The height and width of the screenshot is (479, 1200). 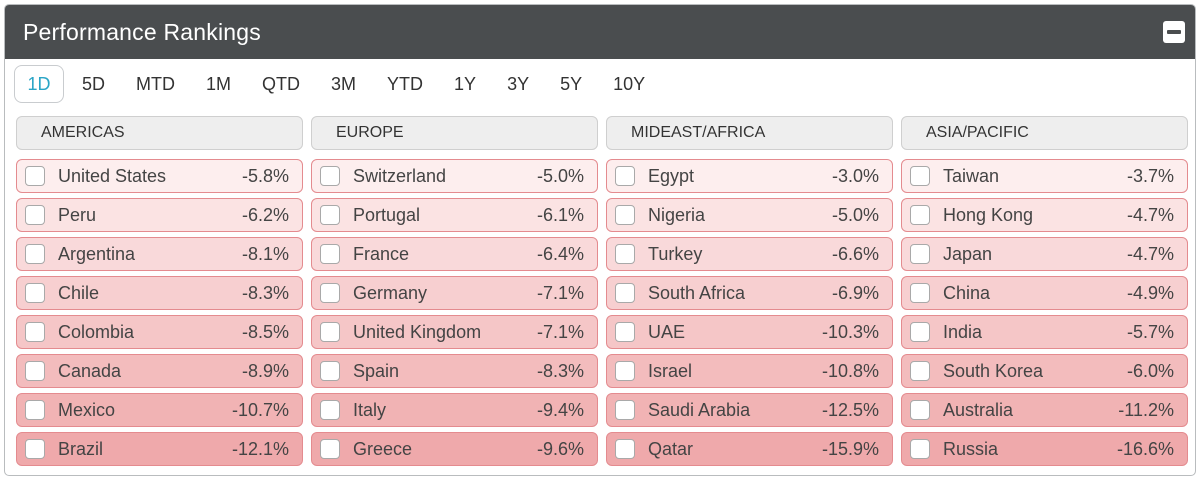 What do you see at coordinates (94, 83) in the screenshot?
I see `tab-5d: 5D` at bounding box center [94, 83].